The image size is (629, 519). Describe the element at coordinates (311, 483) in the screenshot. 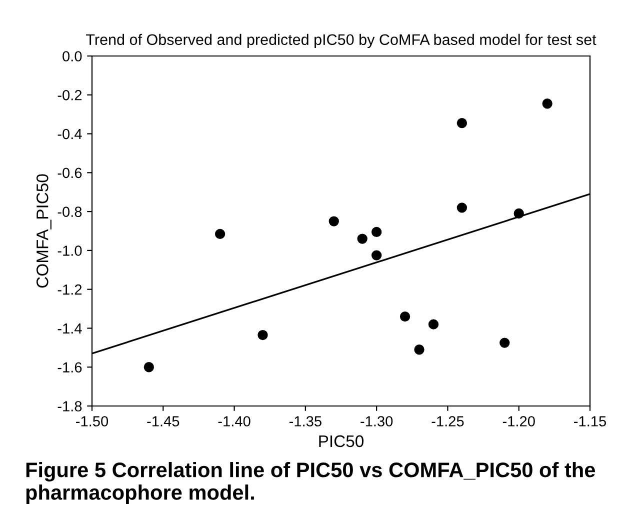

I see `caption: Figure 5 Correlation line of PIC50 vs COMFA_PIC50 of the pharmacophore model.` at that location.